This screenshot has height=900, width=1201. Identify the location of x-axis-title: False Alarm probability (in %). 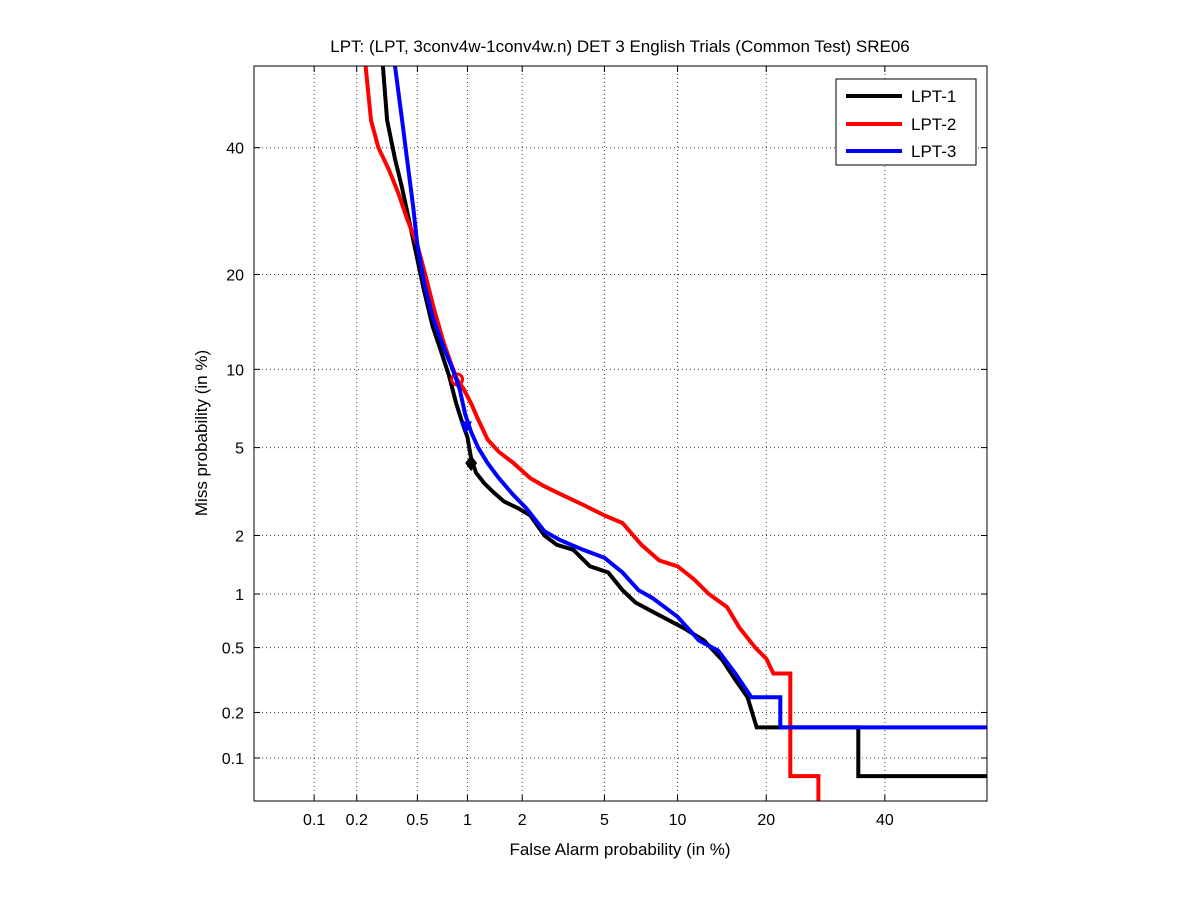
(619, 849).